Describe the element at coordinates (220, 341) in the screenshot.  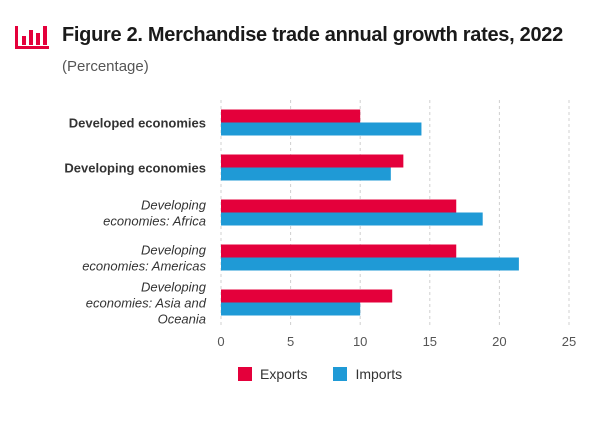
I see `x-tick-label-0: 0` at that location.